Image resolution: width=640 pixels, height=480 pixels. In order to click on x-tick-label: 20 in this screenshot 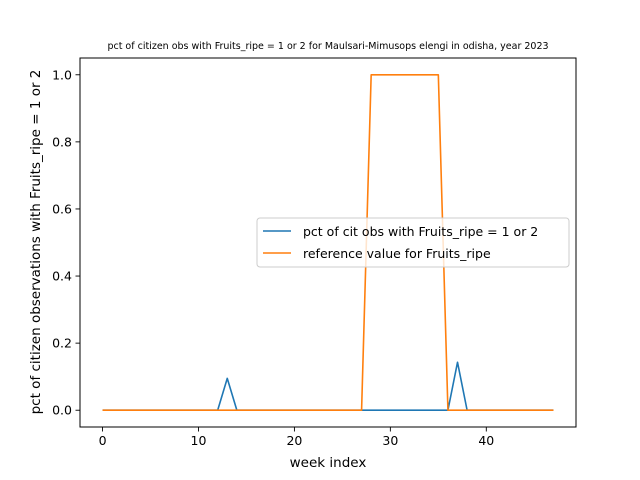, I will do `click(294, 440)`.